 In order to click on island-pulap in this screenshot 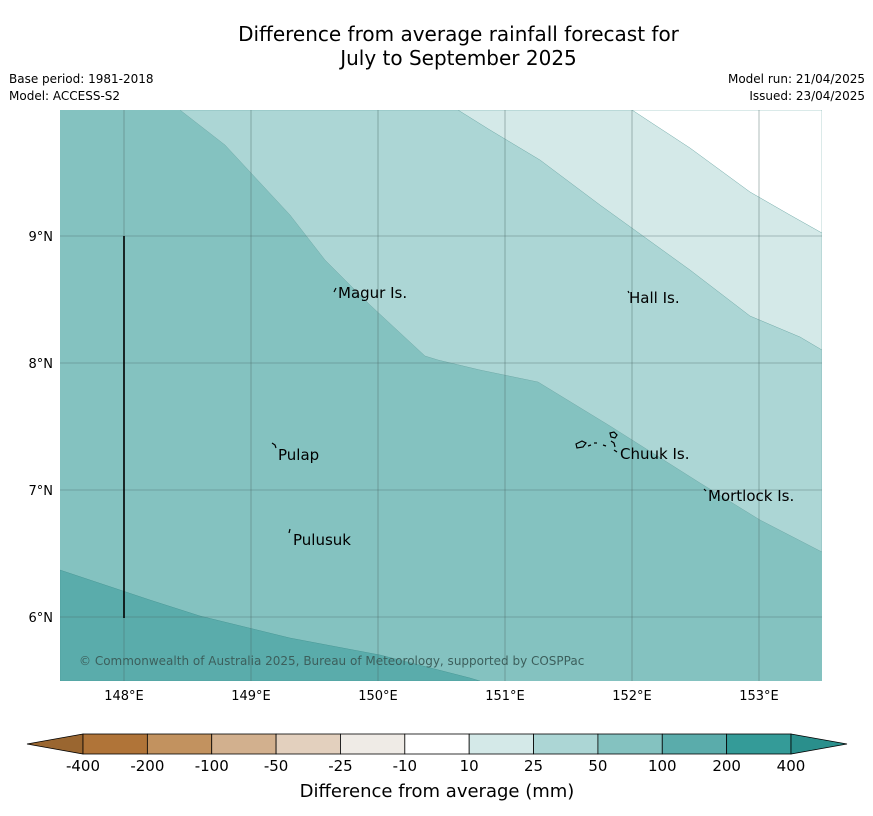, I will do `click(274, 445)`.